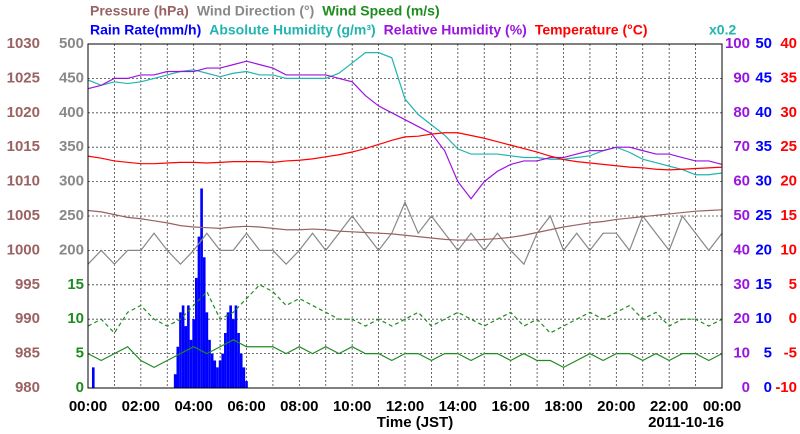 This screenshot has width=800, height=434. Describe the element at coordinates (23, 146) in the screenshot. I see `y-tick-label: 1015` at that location.